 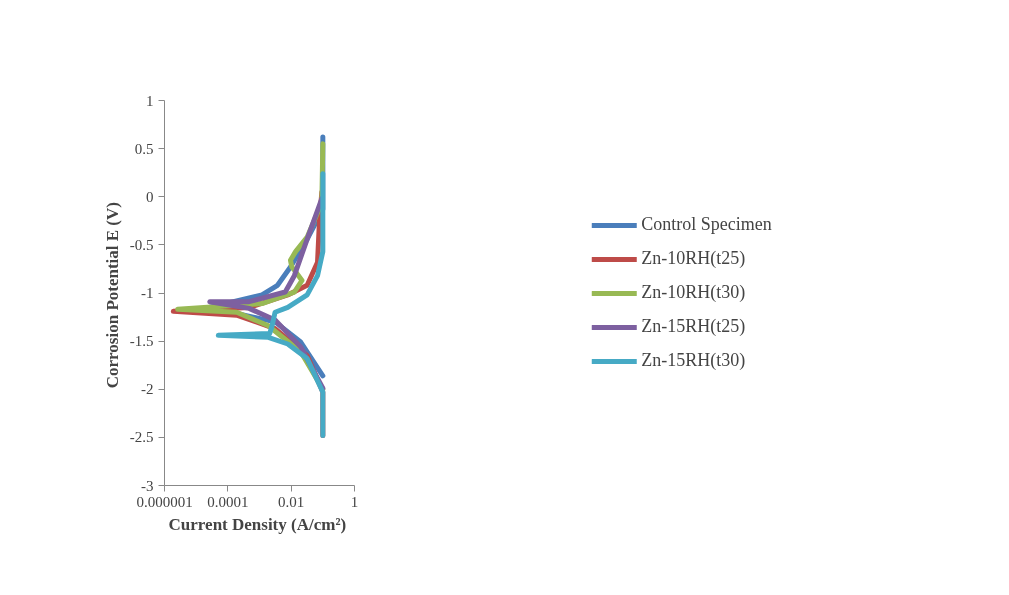 What do you see at coordinates (693, 360) in the screenshot?
I see `legend-label: Zn-15RH(t30)` at bounding box center [693, 360].